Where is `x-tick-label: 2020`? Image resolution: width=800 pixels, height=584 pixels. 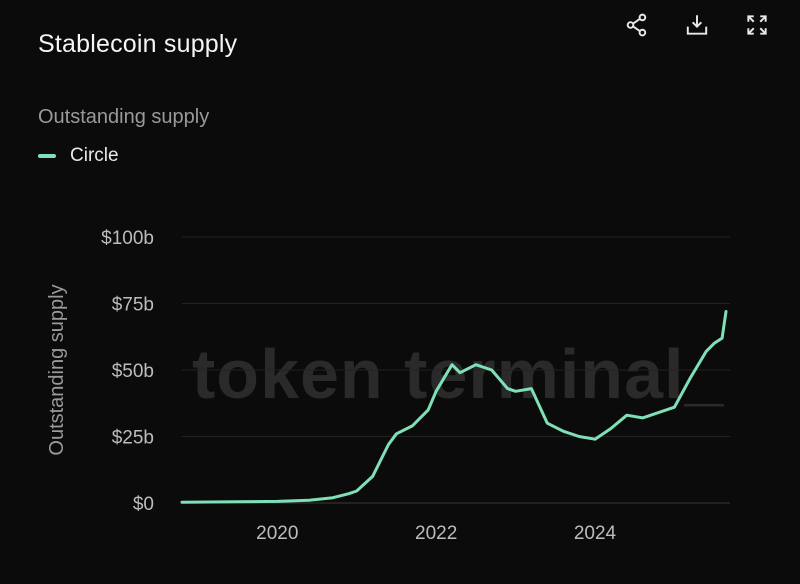 x-tick-label: 2020 is located at coordinates (277, 533).